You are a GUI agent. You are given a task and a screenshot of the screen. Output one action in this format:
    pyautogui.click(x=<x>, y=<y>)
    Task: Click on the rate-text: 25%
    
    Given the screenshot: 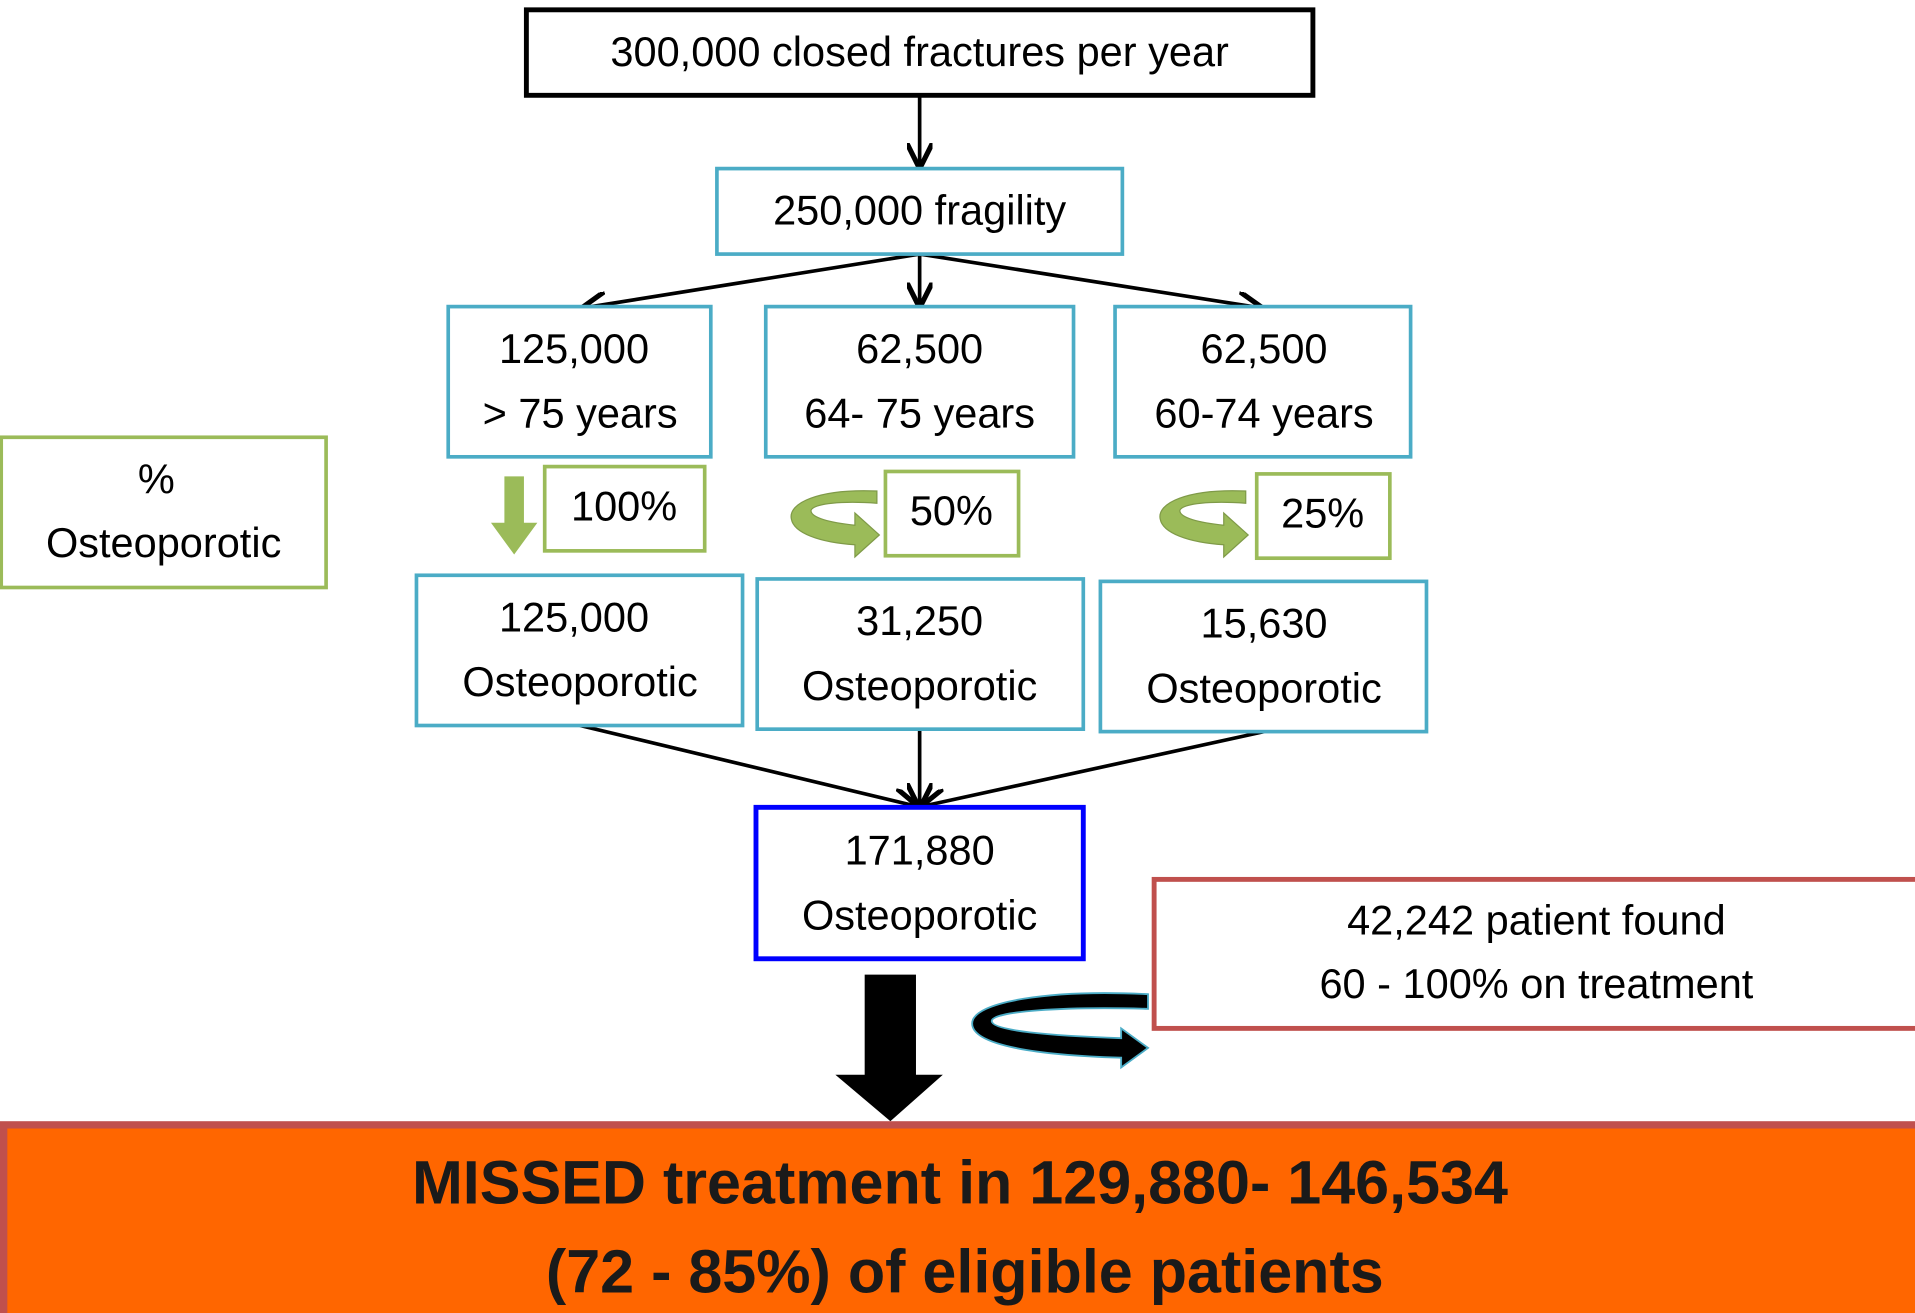 What is the action you would take?
    pyautogui.click(x=1322, y=513)
    